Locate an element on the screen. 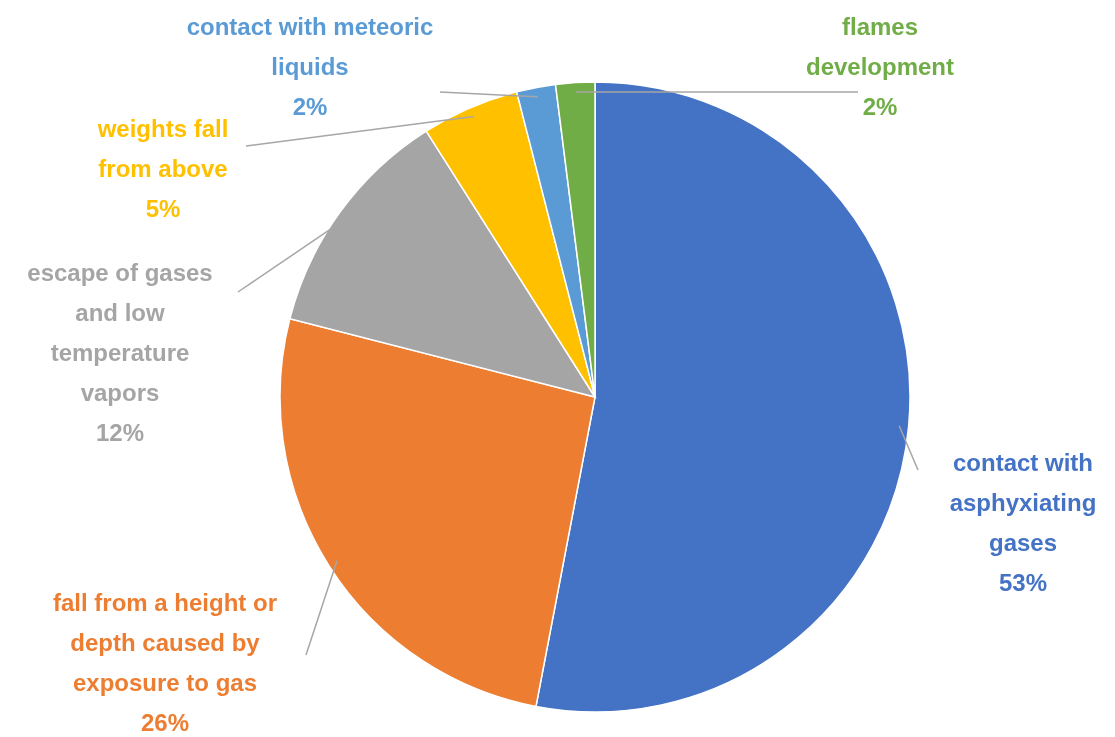 The height and width of the screenshot is (737, 1115). slice-label: contact with meteoric liquids is located at coordinates (310, 46).